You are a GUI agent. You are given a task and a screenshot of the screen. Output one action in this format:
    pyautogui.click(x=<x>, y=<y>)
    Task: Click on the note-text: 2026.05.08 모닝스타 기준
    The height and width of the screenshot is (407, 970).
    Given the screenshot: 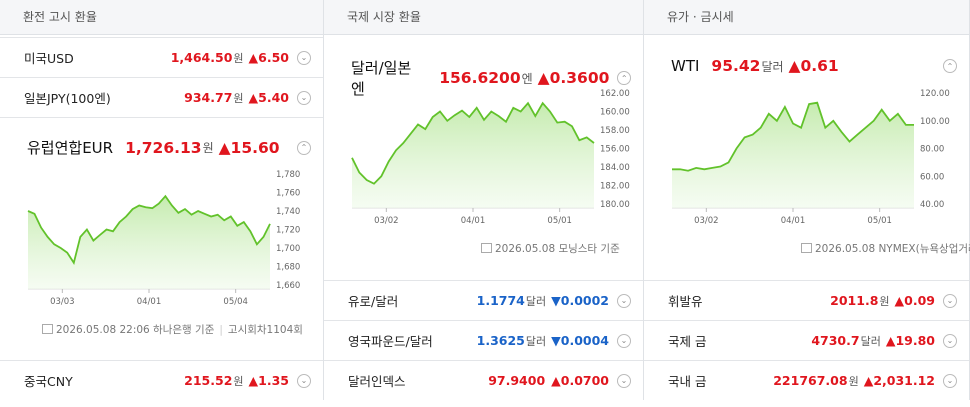 What is the action you would take?
    pyautogui.click(x=557, y=249)
    